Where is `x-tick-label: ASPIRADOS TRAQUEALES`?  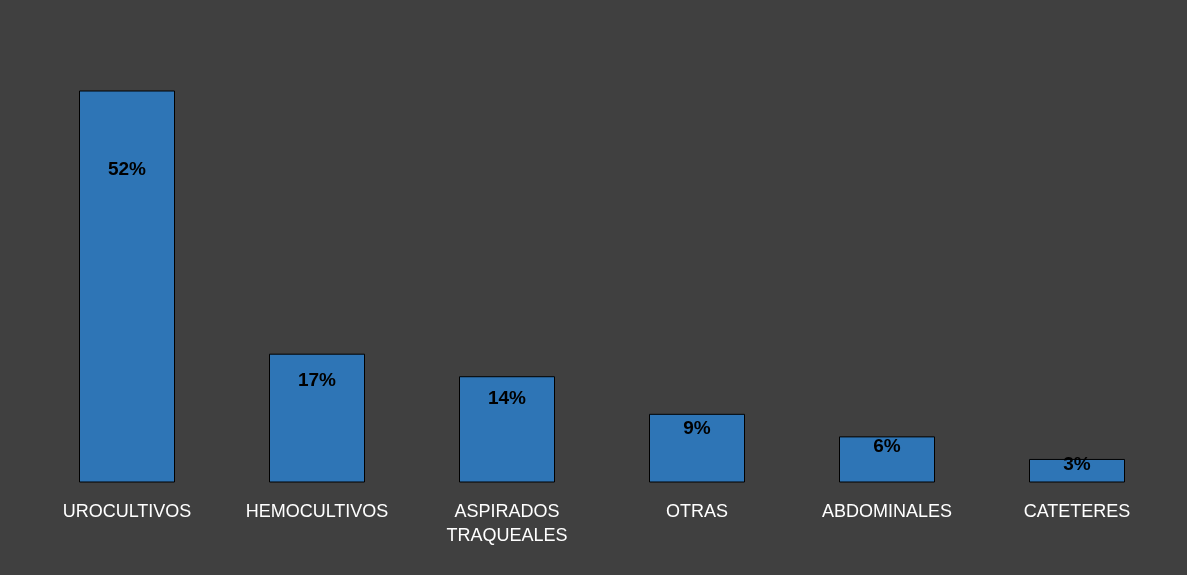
x-tick-label: ASPIRADOS TRAQUEALES is located at coordinates (507, 522).